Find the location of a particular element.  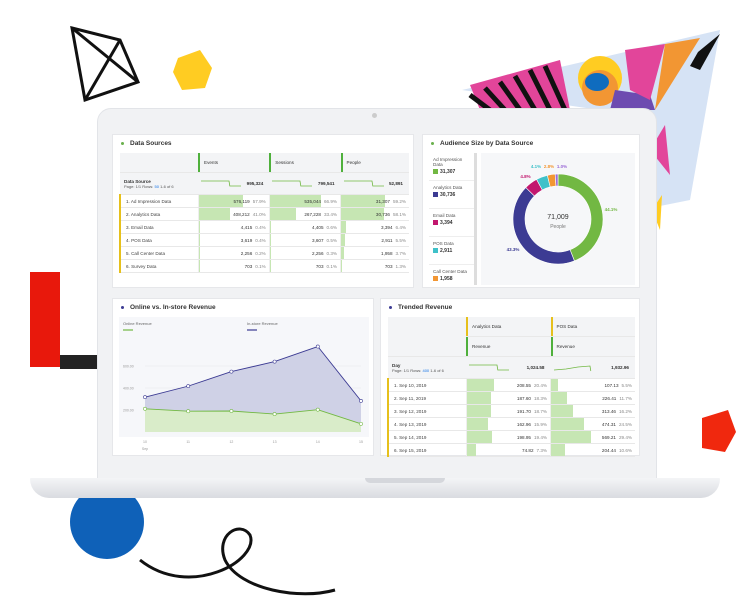

panel-title: Audience Size by Data Source is located at coordinates (482, 143).